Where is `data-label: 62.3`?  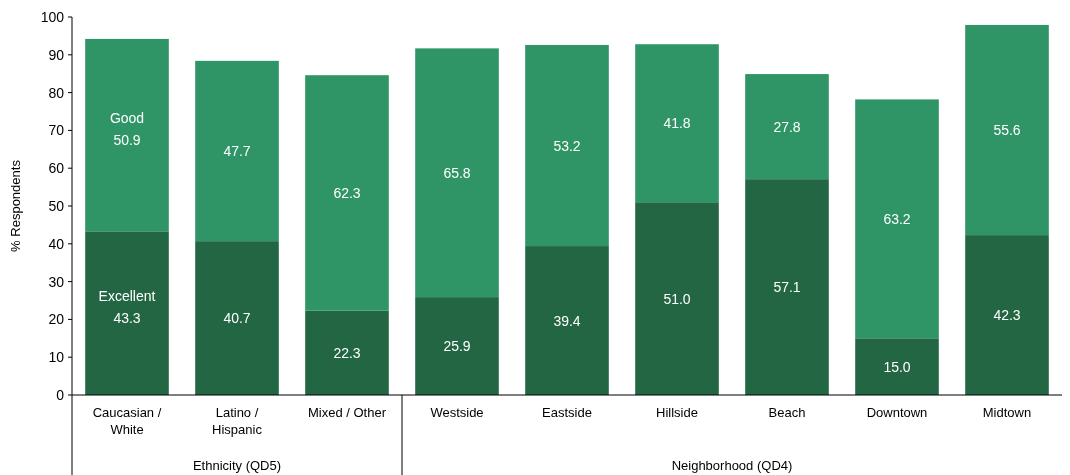
data-label: 62.3 is located at coordinates (347, 192).